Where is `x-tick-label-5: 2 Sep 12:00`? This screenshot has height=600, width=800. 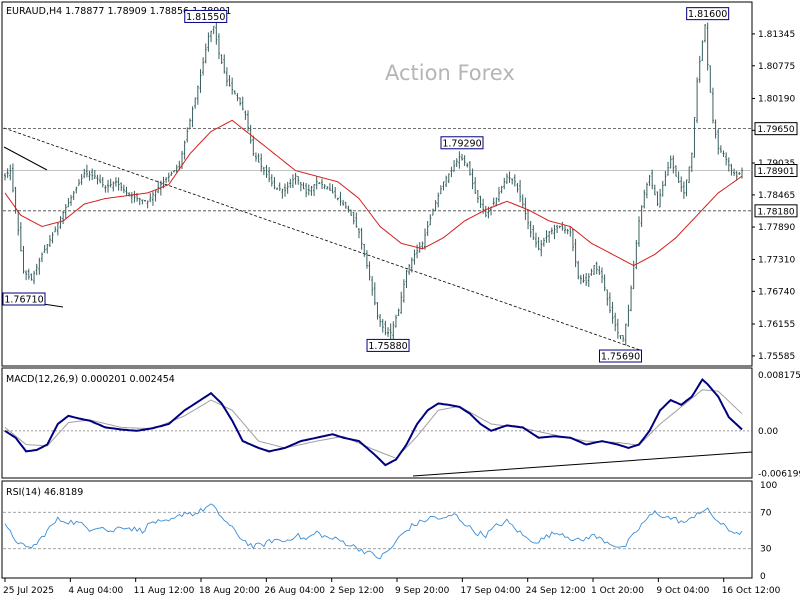 x-tick-label-5: 2 Sep 12:00 is located at coordinates (357, 591).